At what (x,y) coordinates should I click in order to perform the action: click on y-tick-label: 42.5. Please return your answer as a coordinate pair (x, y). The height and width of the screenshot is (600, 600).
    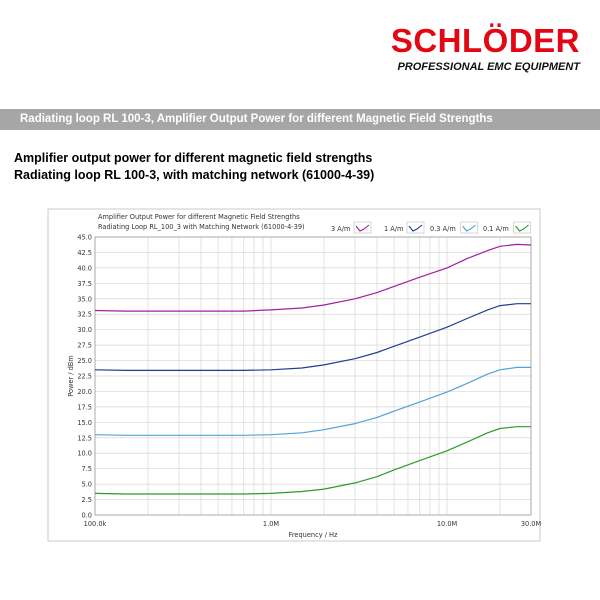
    Looking at the image, I should click on (84, 253).